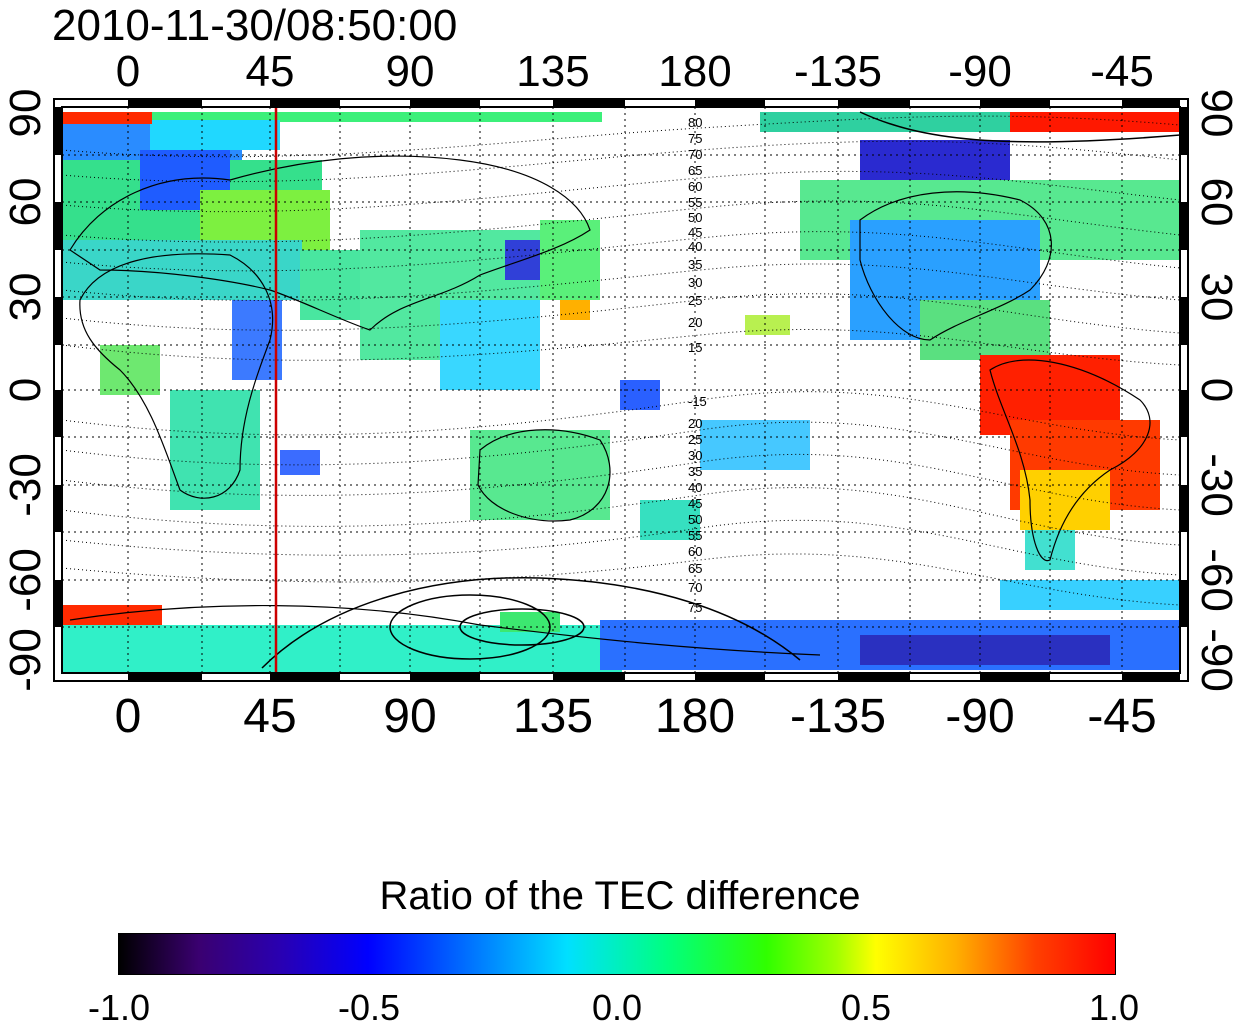 The image size is (1240, 1028). I want to click on lon-label-bottom: 180, so click(695, 716).